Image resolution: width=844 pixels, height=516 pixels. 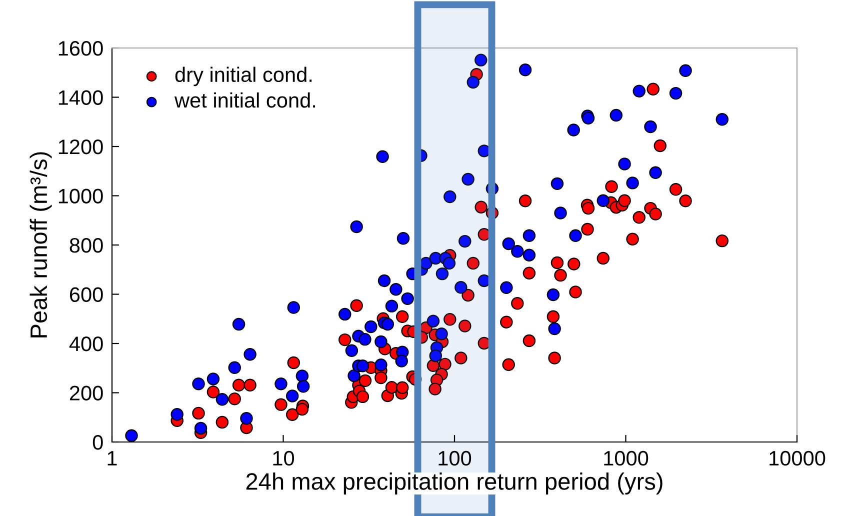 What do you see at coordinates (86, 294) in the screenshot?
I see `y-tick-label: 600` at bounding box center [86, 294].